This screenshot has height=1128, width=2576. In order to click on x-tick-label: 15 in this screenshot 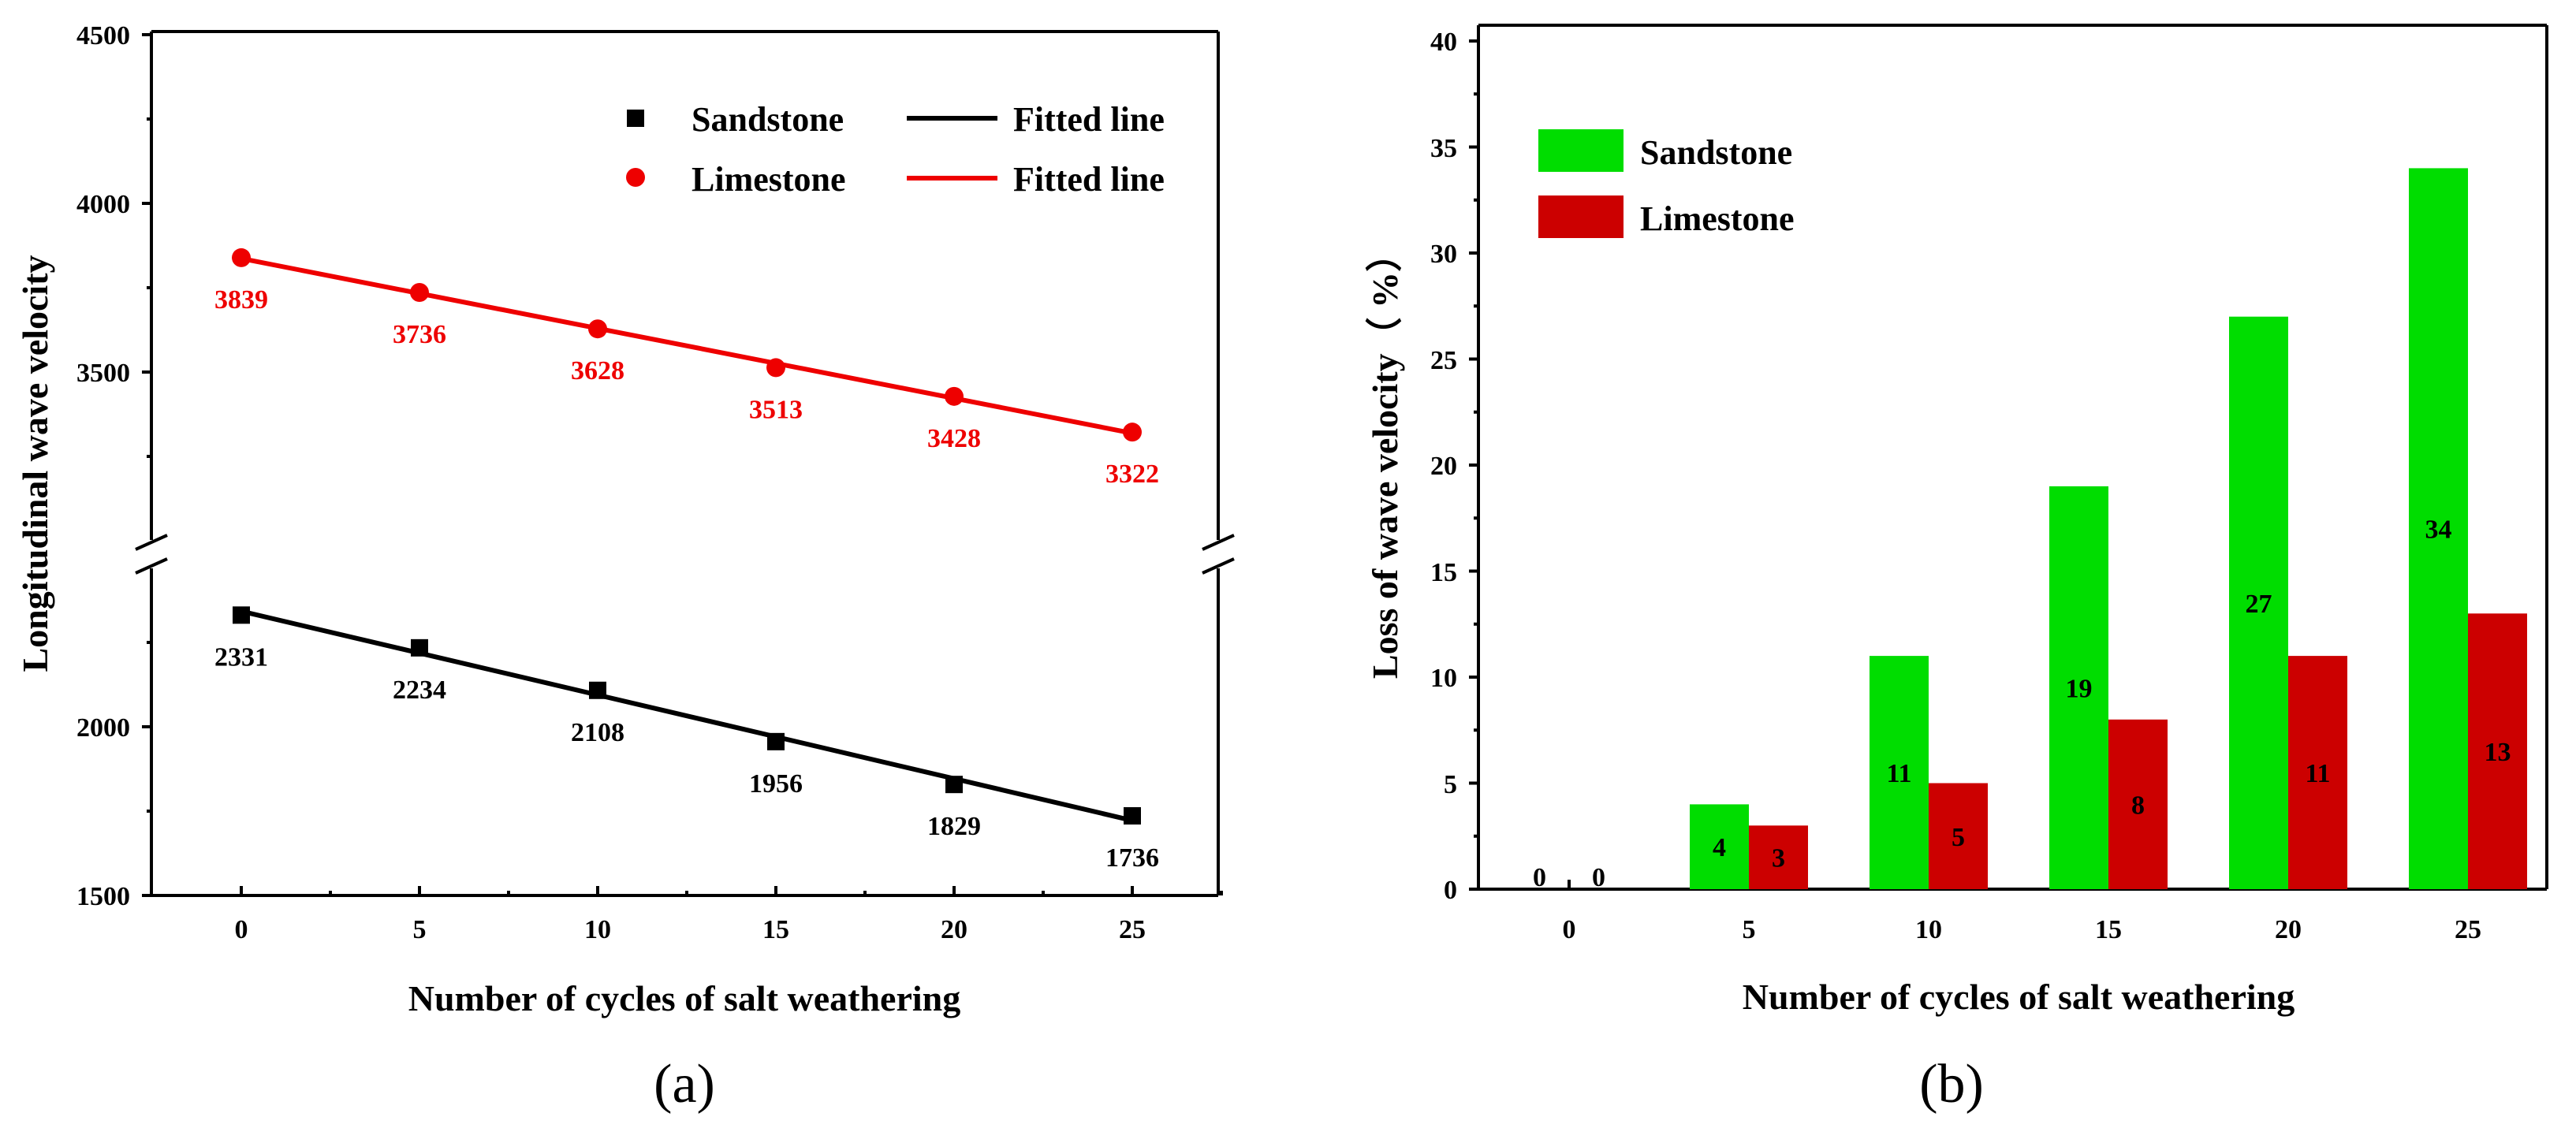, I will do `click(2109, 929)`.